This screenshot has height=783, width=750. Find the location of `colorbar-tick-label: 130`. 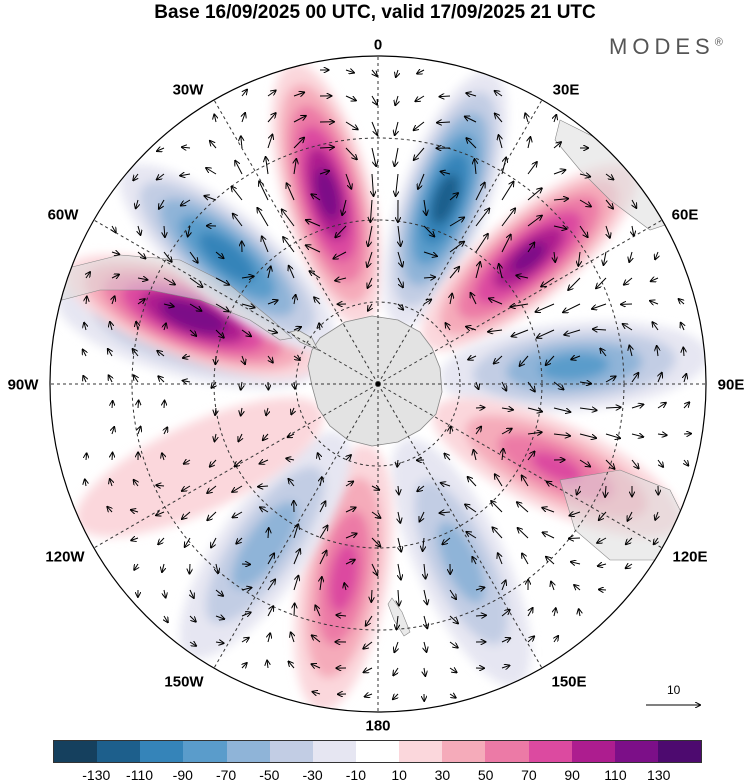

colorbar-tick-label: 130 is located at coordinates (659, 775).